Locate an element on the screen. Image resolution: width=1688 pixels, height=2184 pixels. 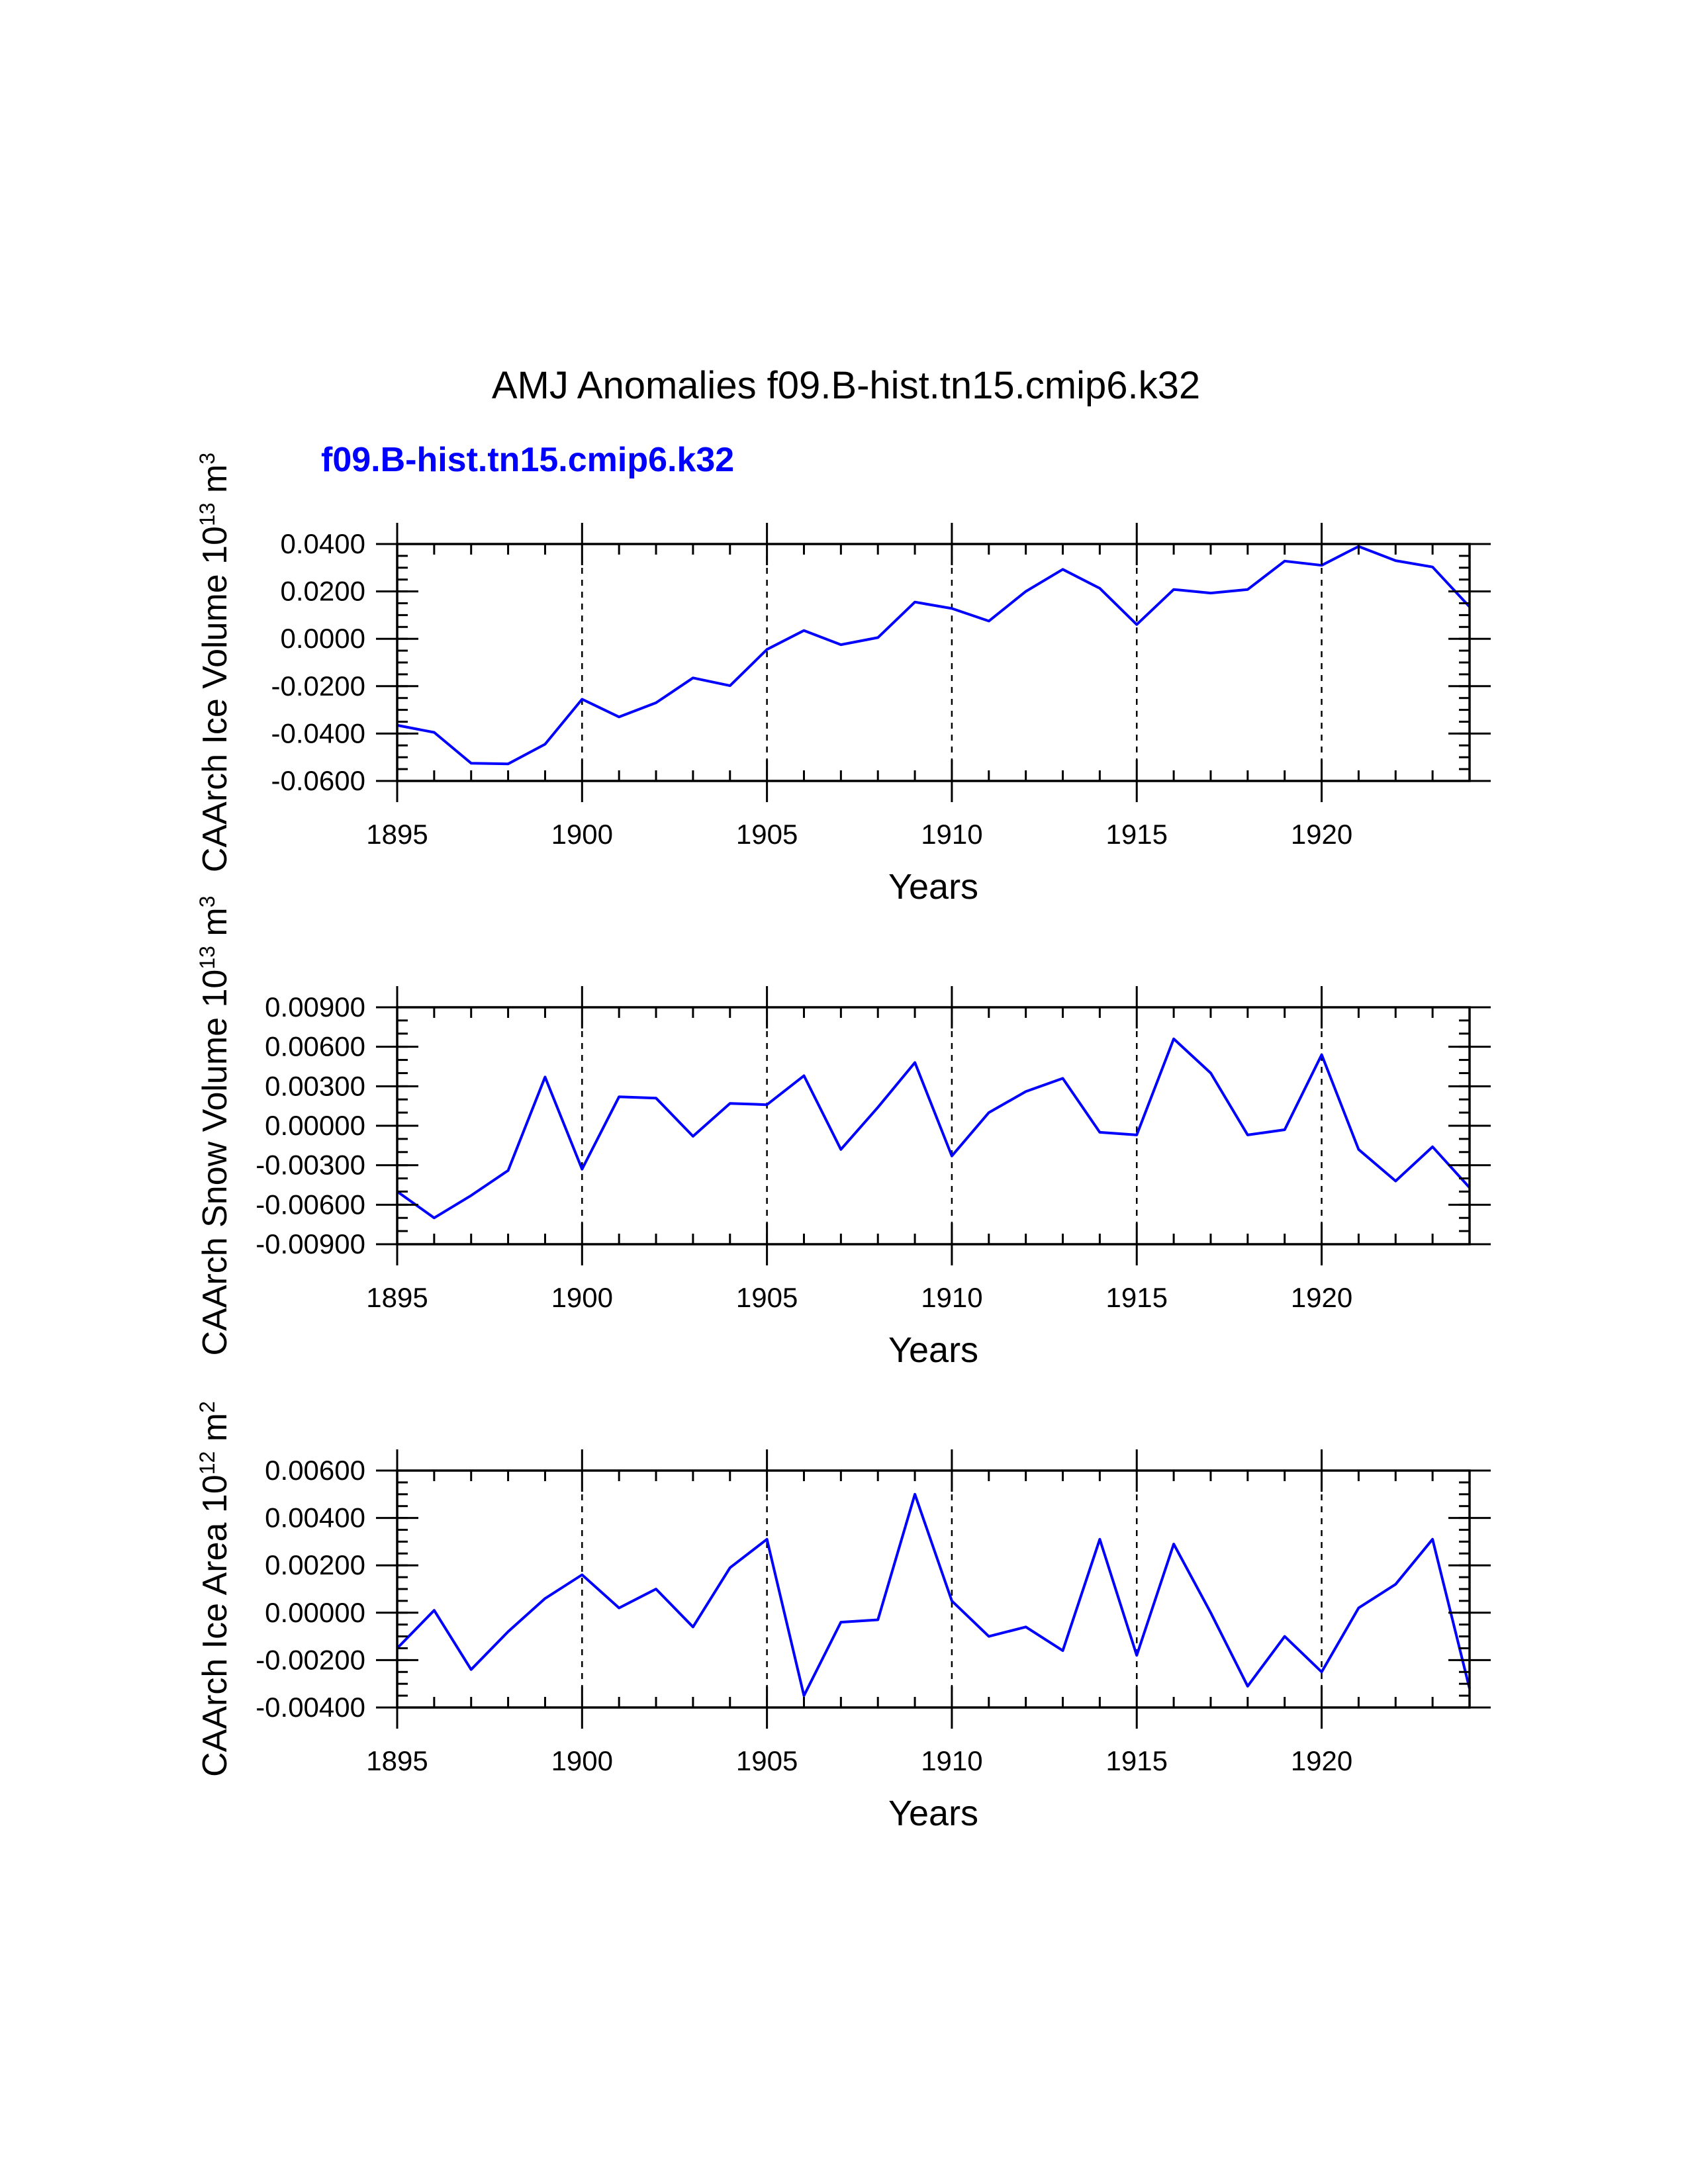
y-axis-label-part: CAArch Snow Volume 10 is located at coordinates (215, 1163).